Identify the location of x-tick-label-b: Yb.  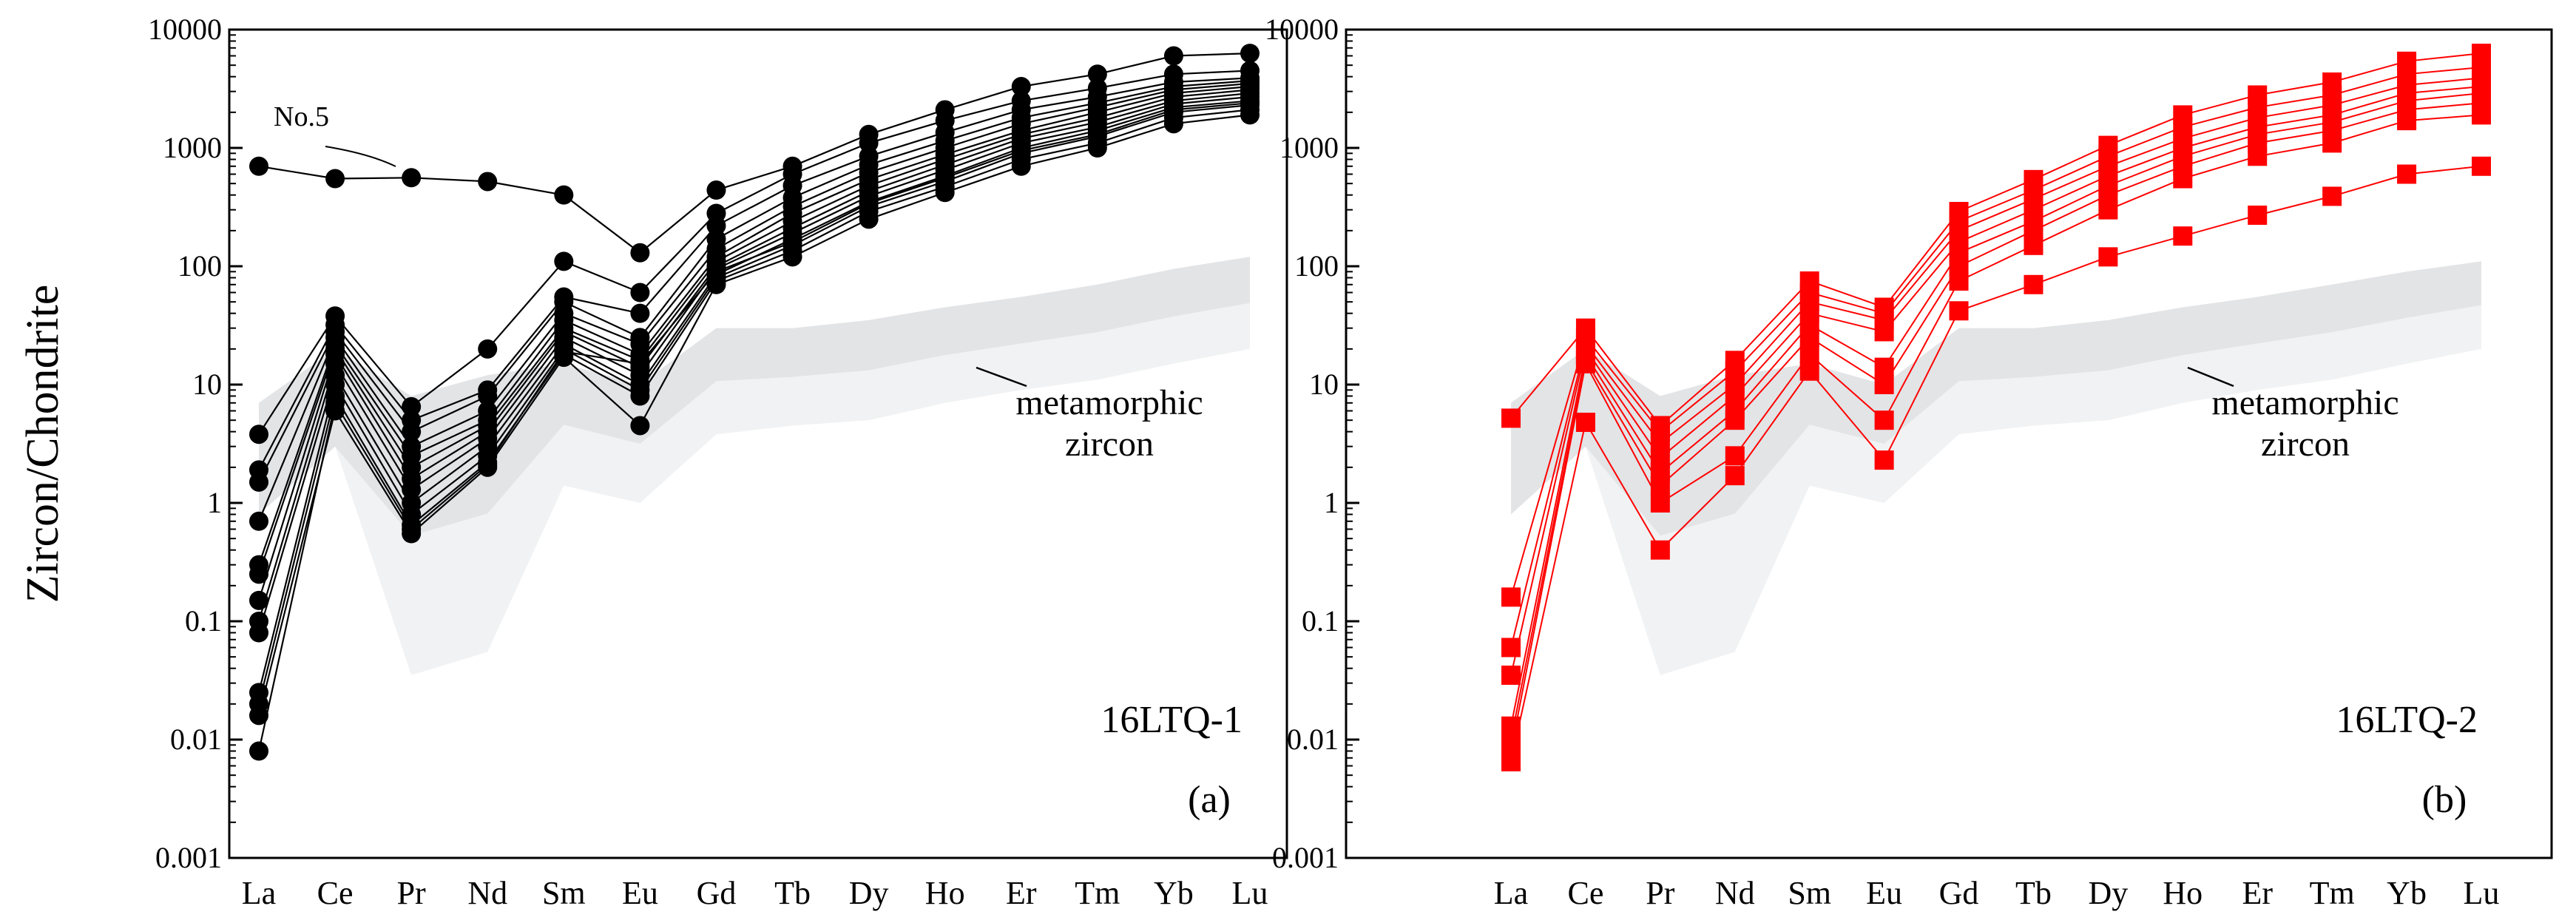
(2407, 893).